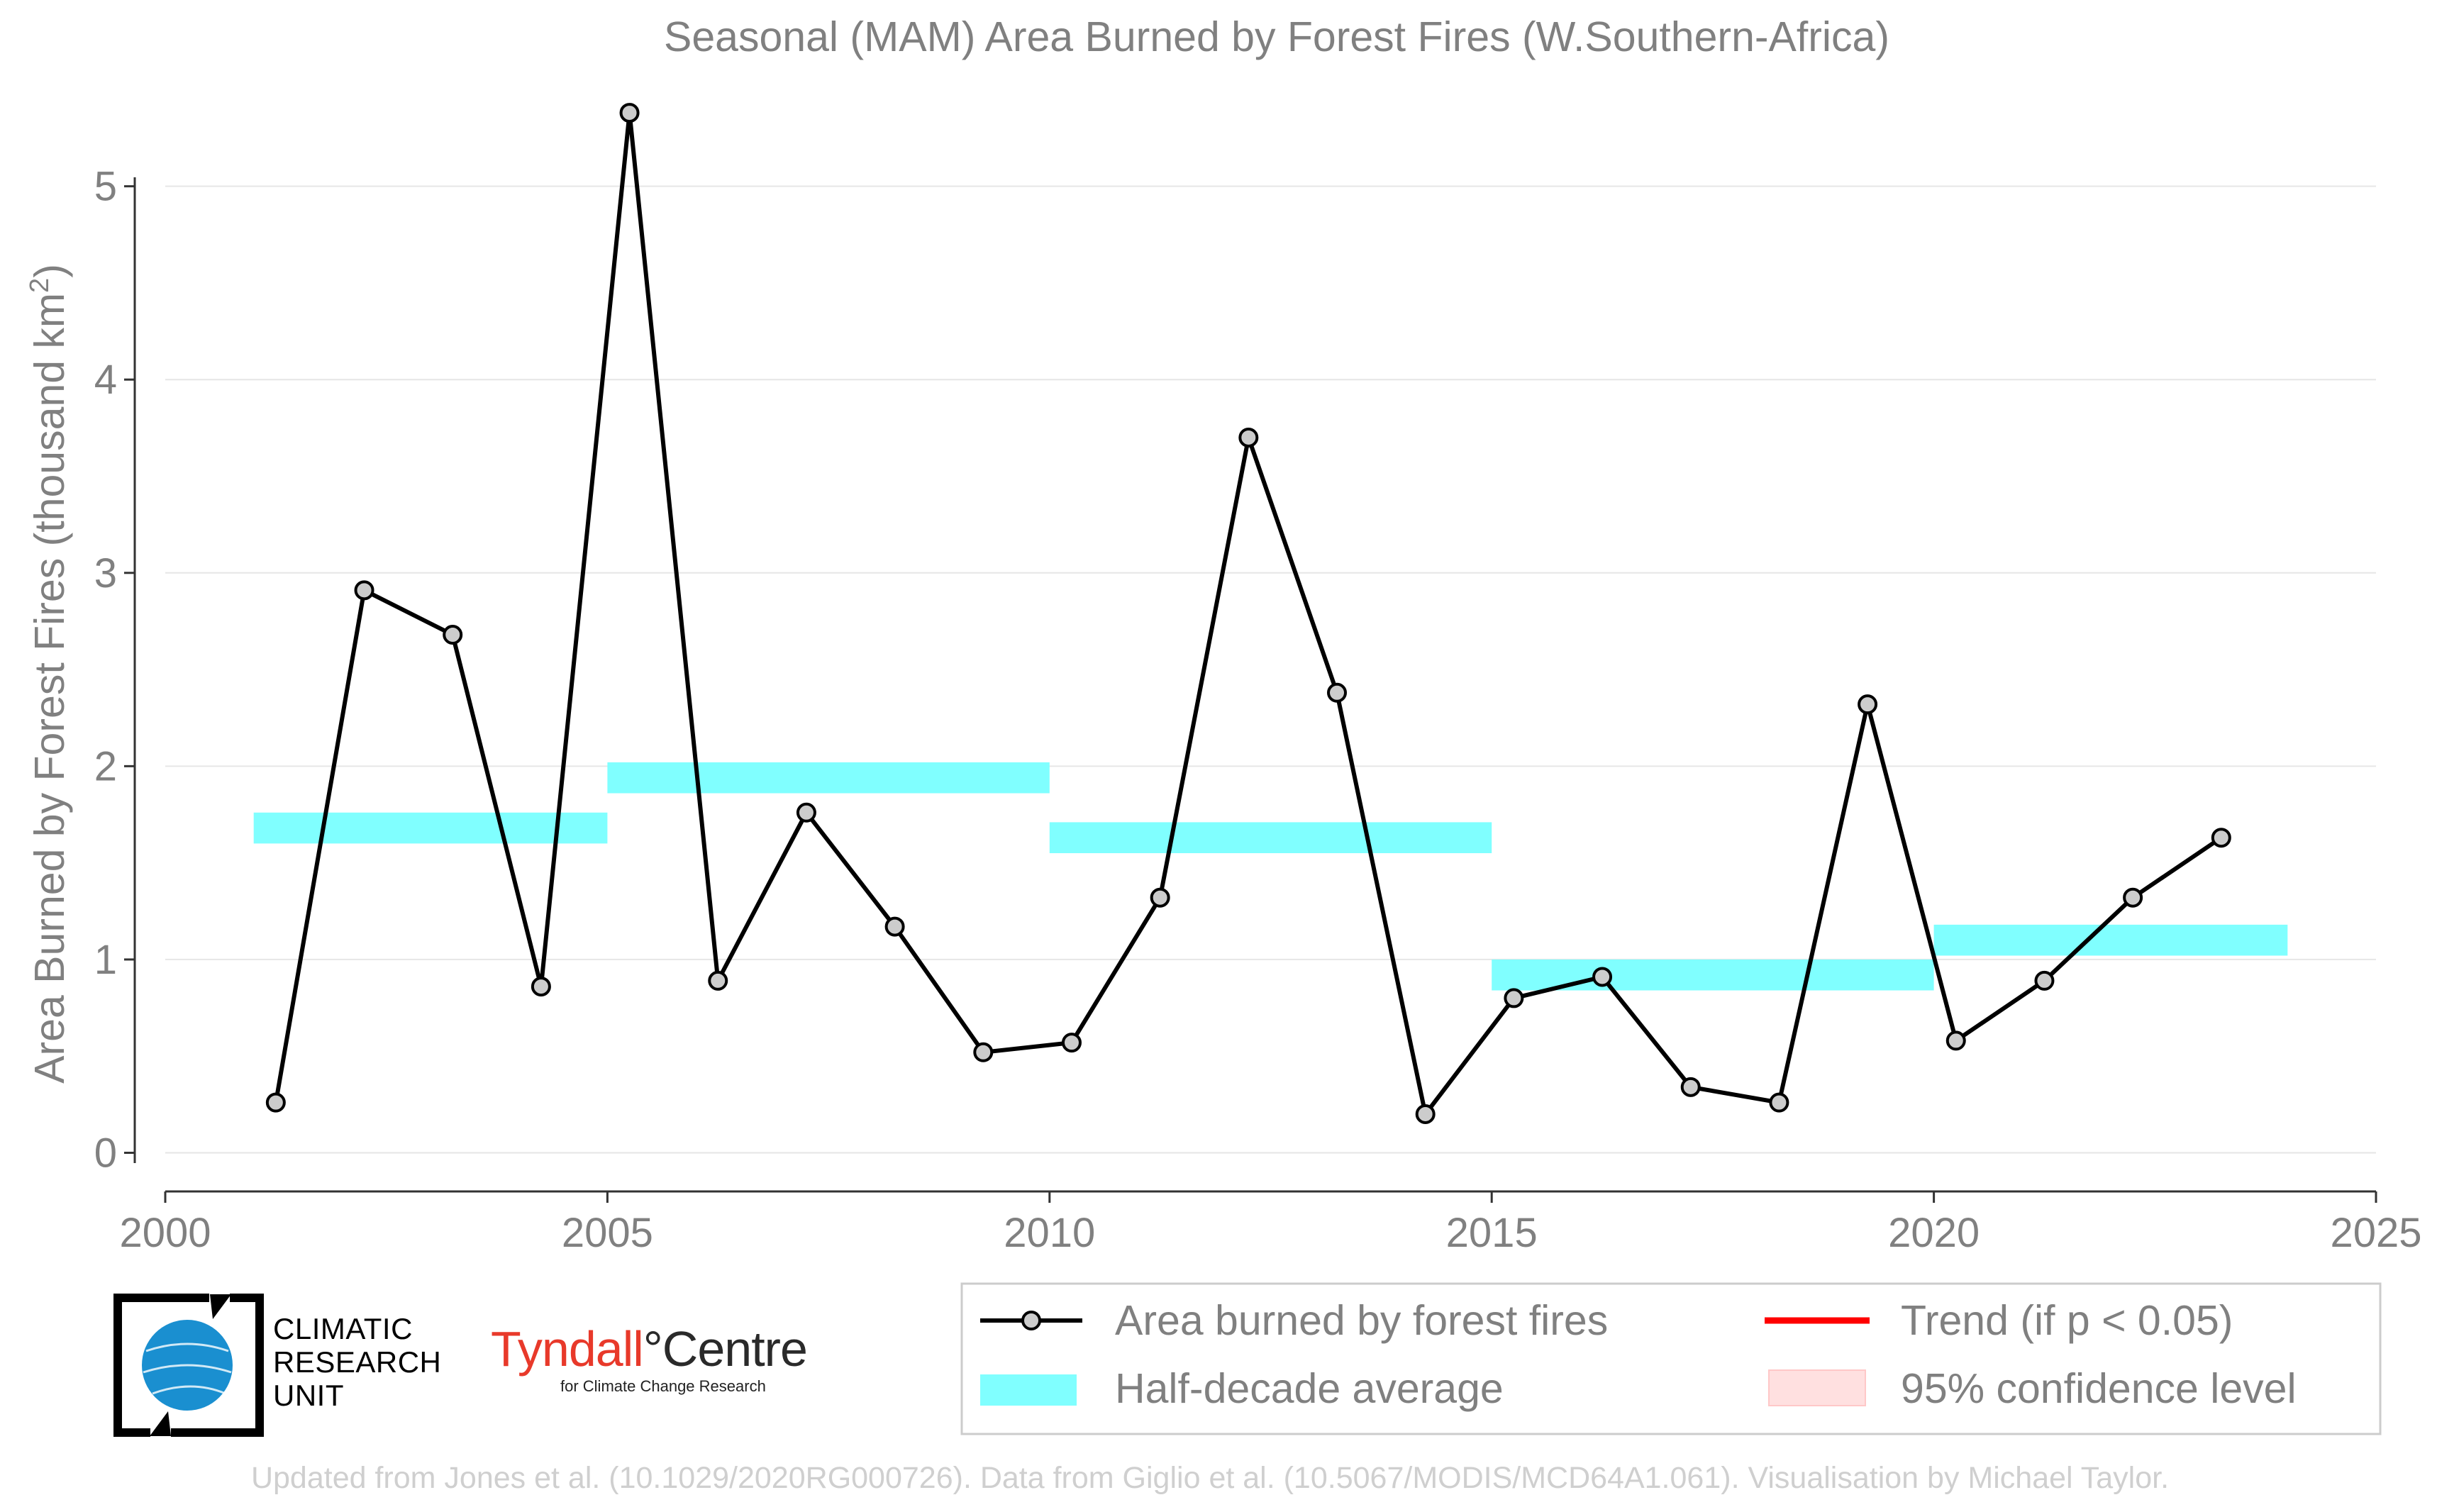 This screenshot has height=1512, width=2437. What do you see at coordinates (49, 271) in the screenshot?
I see `y-axis-label-close: )` at bounding box center [49, 271].